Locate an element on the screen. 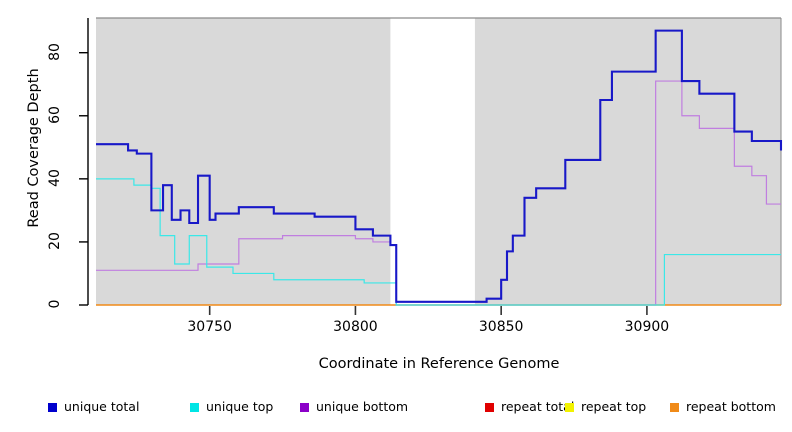 Image resolution: width=792 pixels, height=432 pixels. y-tick-label: 20 is located at coordinates (55, 241).